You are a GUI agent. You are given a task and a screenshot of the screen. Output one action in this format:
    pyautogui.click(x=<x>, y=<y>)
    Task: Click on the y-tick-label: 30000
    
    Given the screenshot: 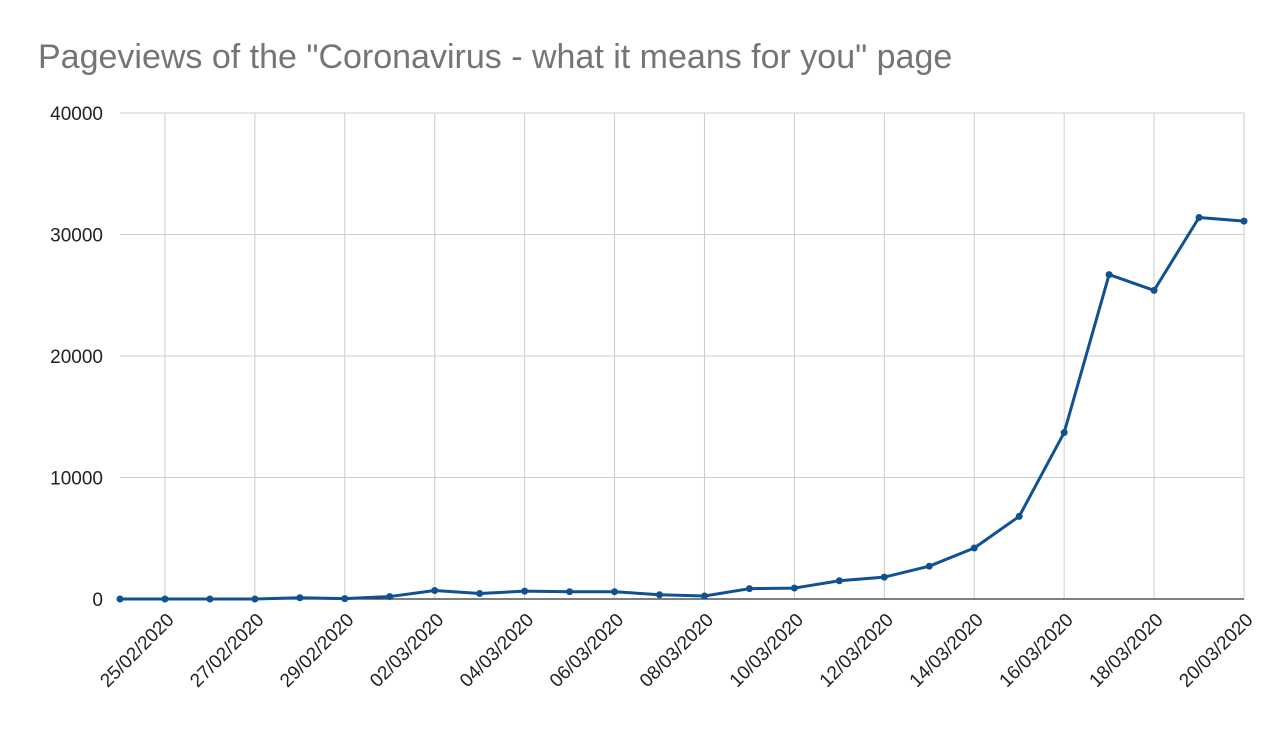 What is the action you would take?
    pyautogui.click(x=76, y=236)
    